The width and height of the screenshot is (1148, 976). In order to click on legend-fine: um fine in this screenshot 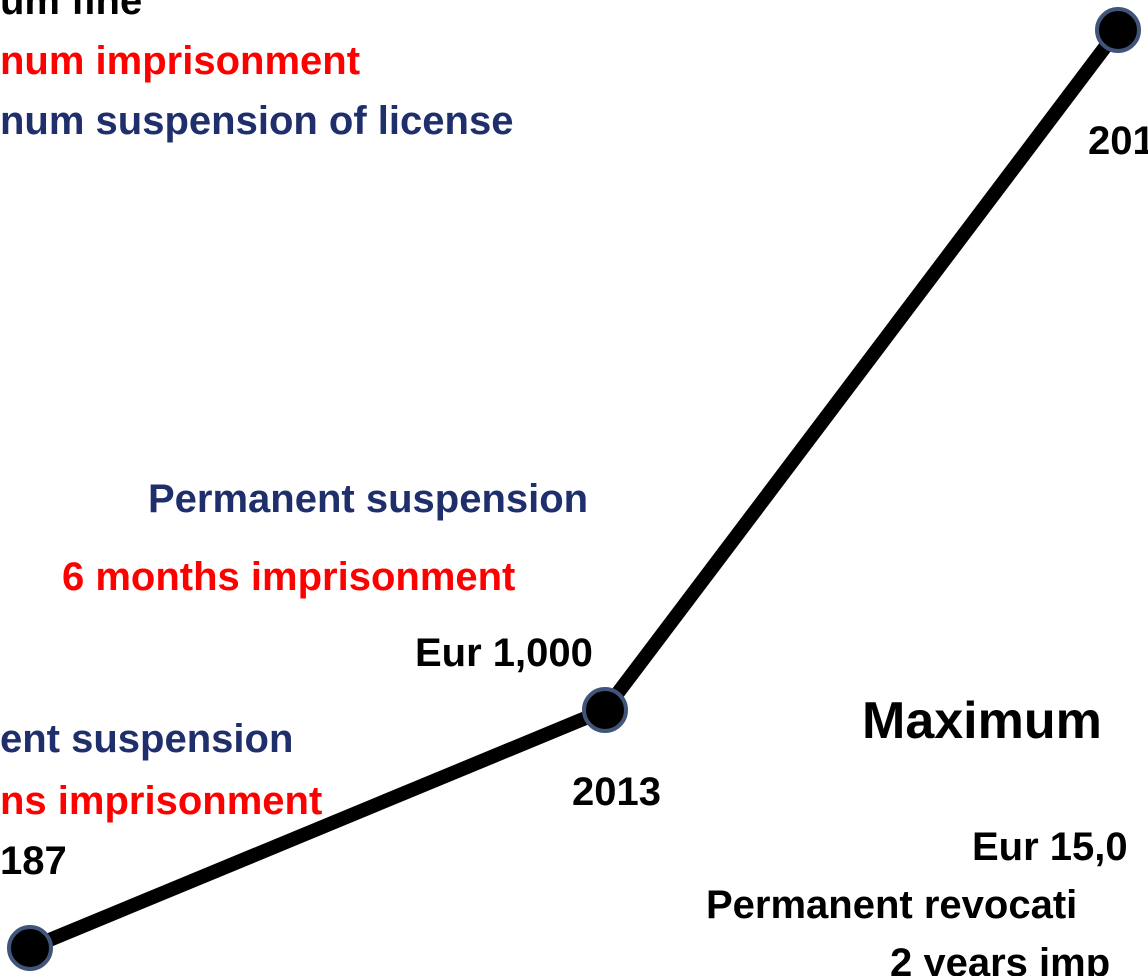, I will do `click(71, 11)`.